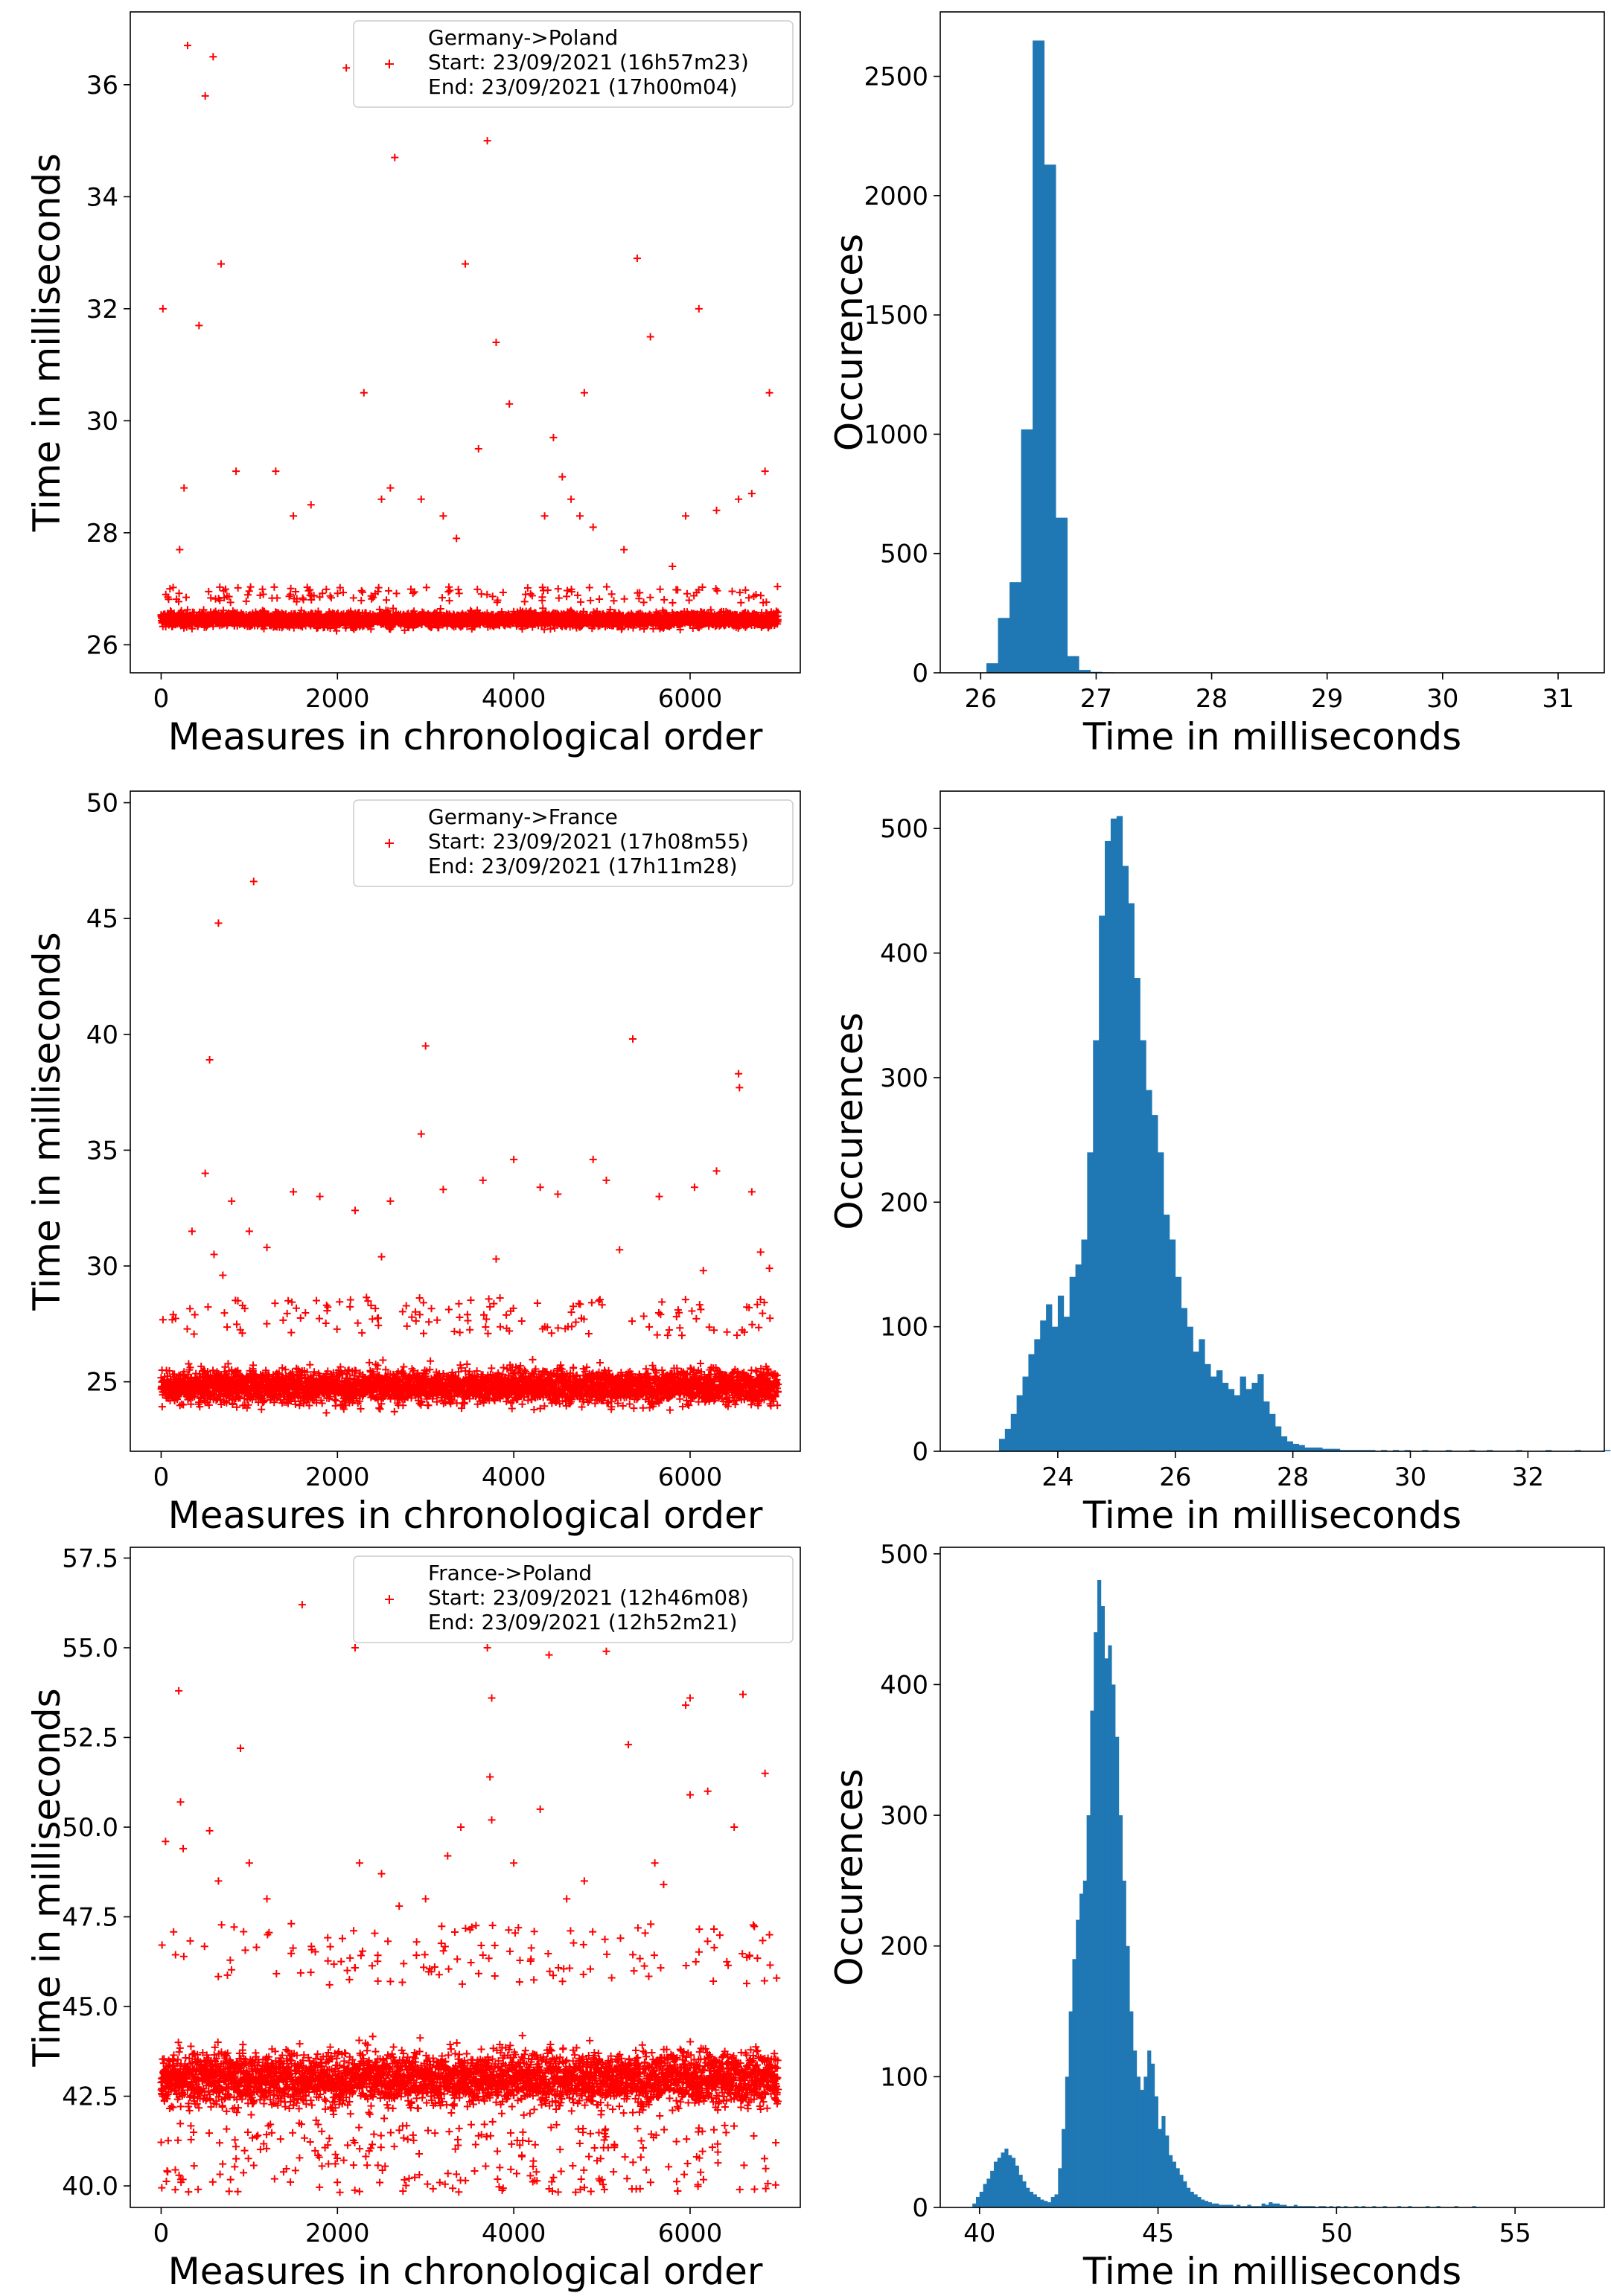 This screenshot has height=2296, width=1611. I want to click on y-tick-label: 30, so click(102, 421).